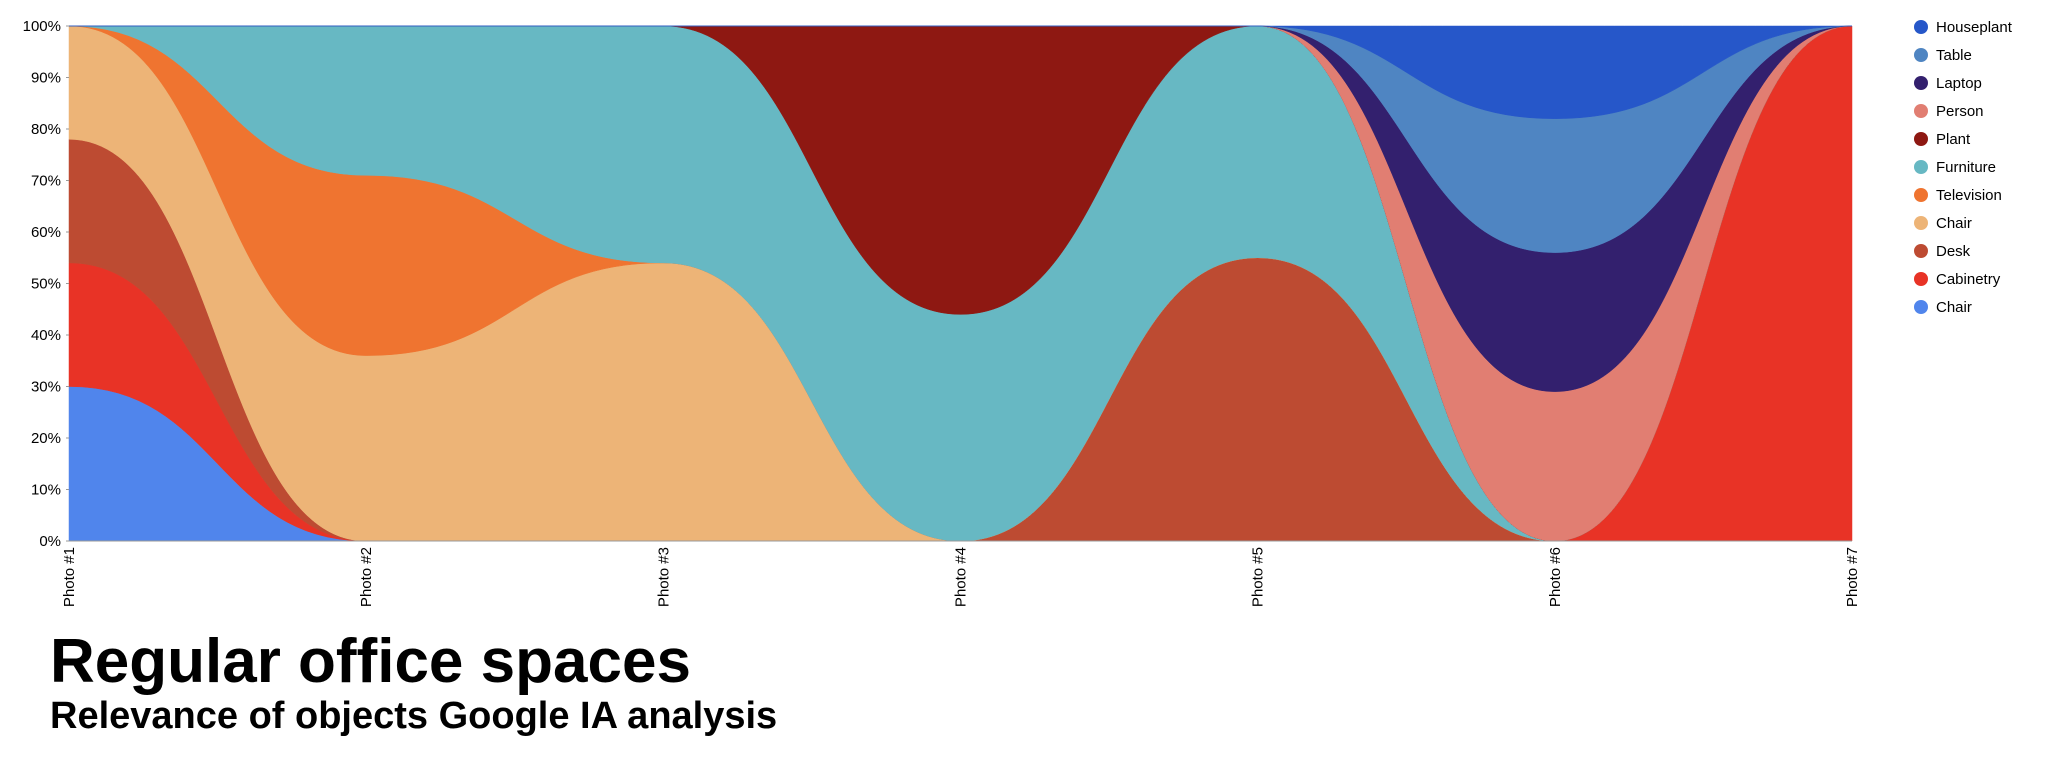 The width and height of the screenshot is (2068, 772). Describe the element at coordinates (370, 661) in the screenshot. I see `chart-title: Regular office spaces` at that location.